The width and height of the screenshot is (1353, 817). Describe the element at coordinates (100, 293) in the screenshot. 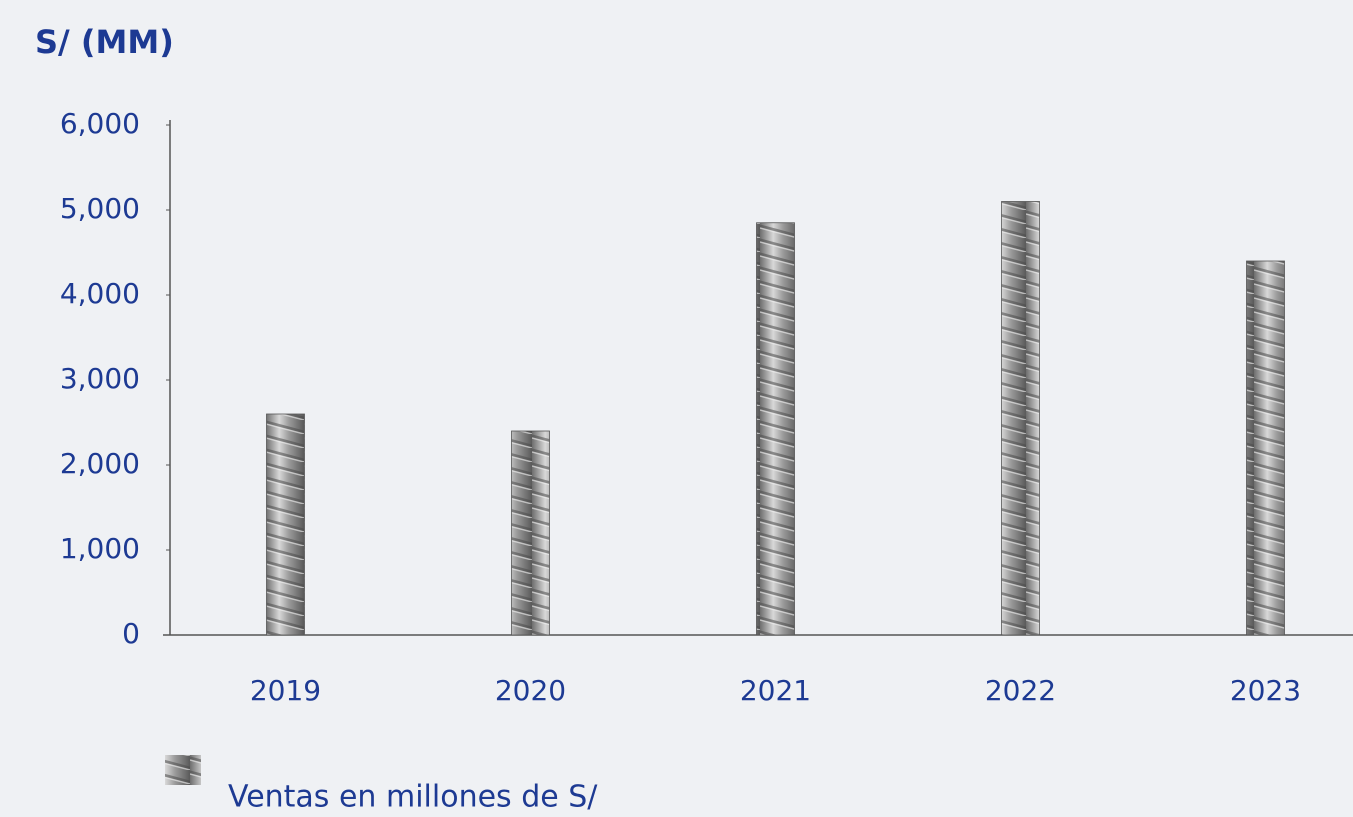

I see `y-tick-label: 4,000` at that location.